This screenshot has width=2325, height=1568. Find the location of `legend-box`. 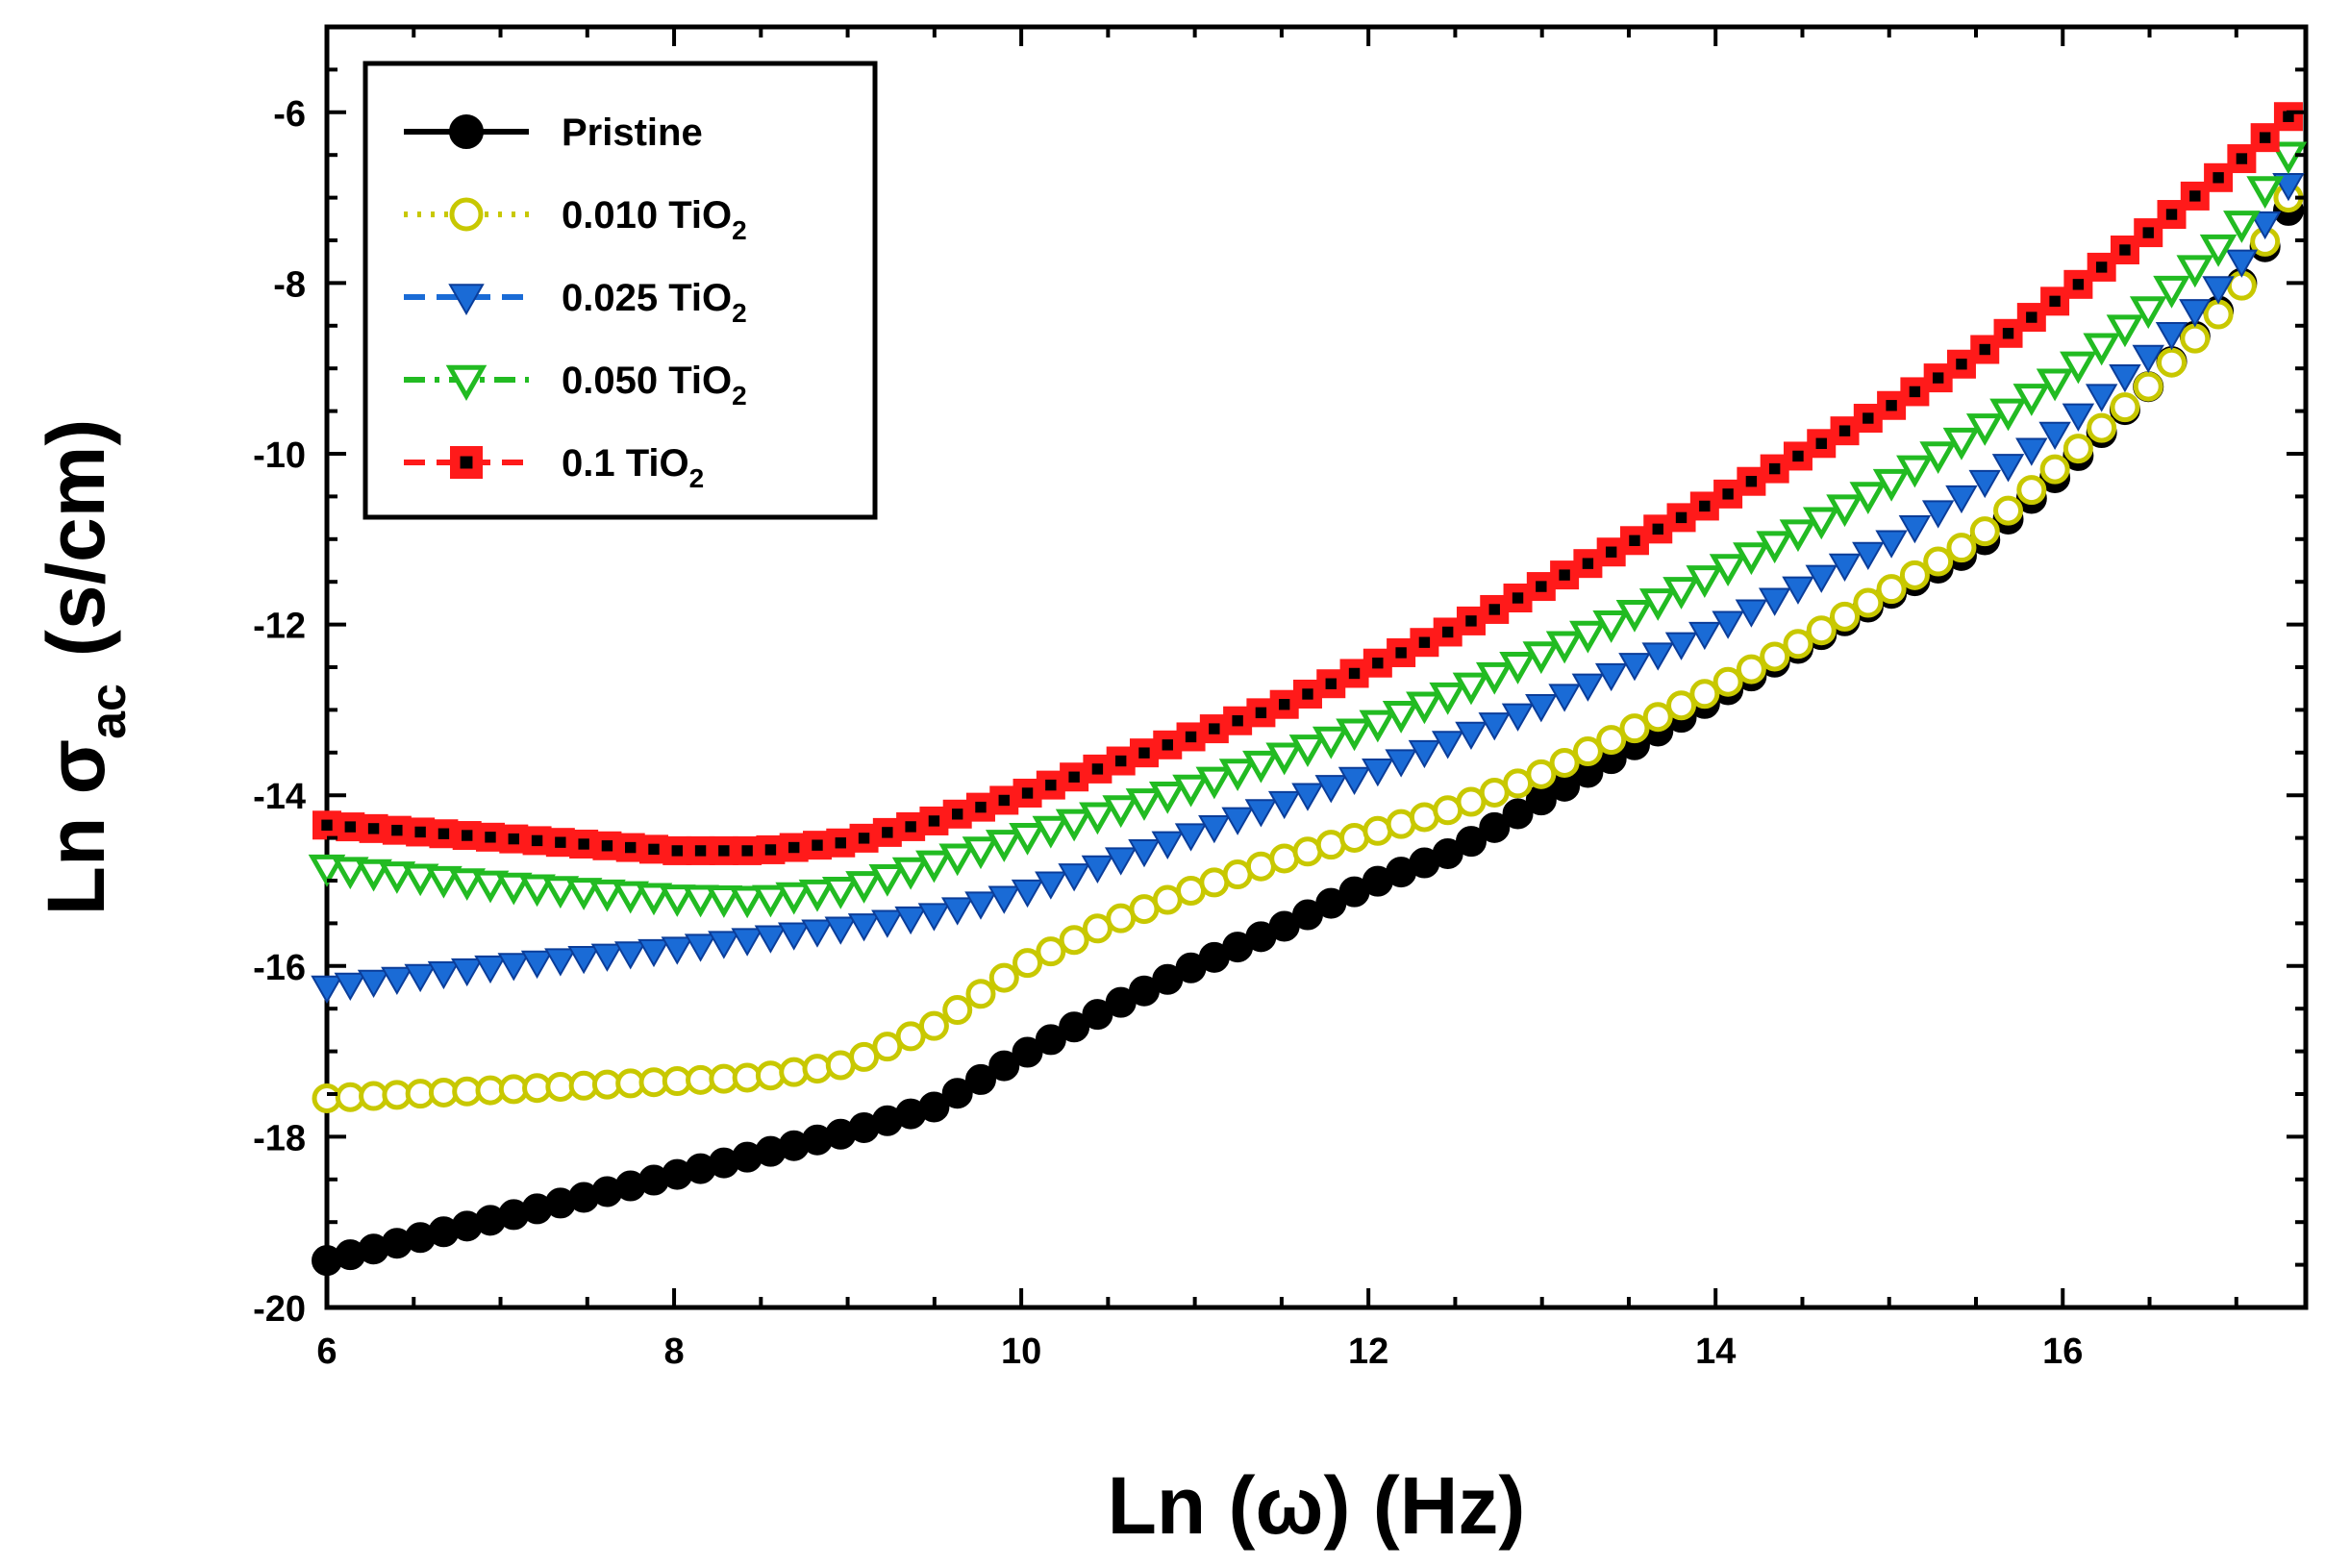

legend-box is located at coordinates (620, 290).